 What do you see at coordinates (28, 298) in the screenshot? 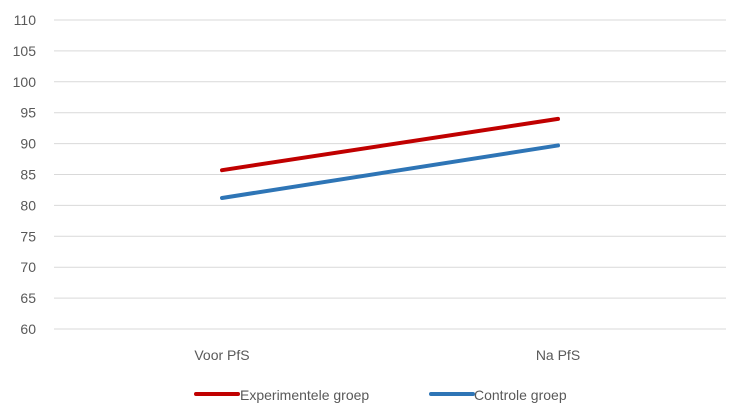
I see `y-tick-label: 65` at bounding box center [28, 298].